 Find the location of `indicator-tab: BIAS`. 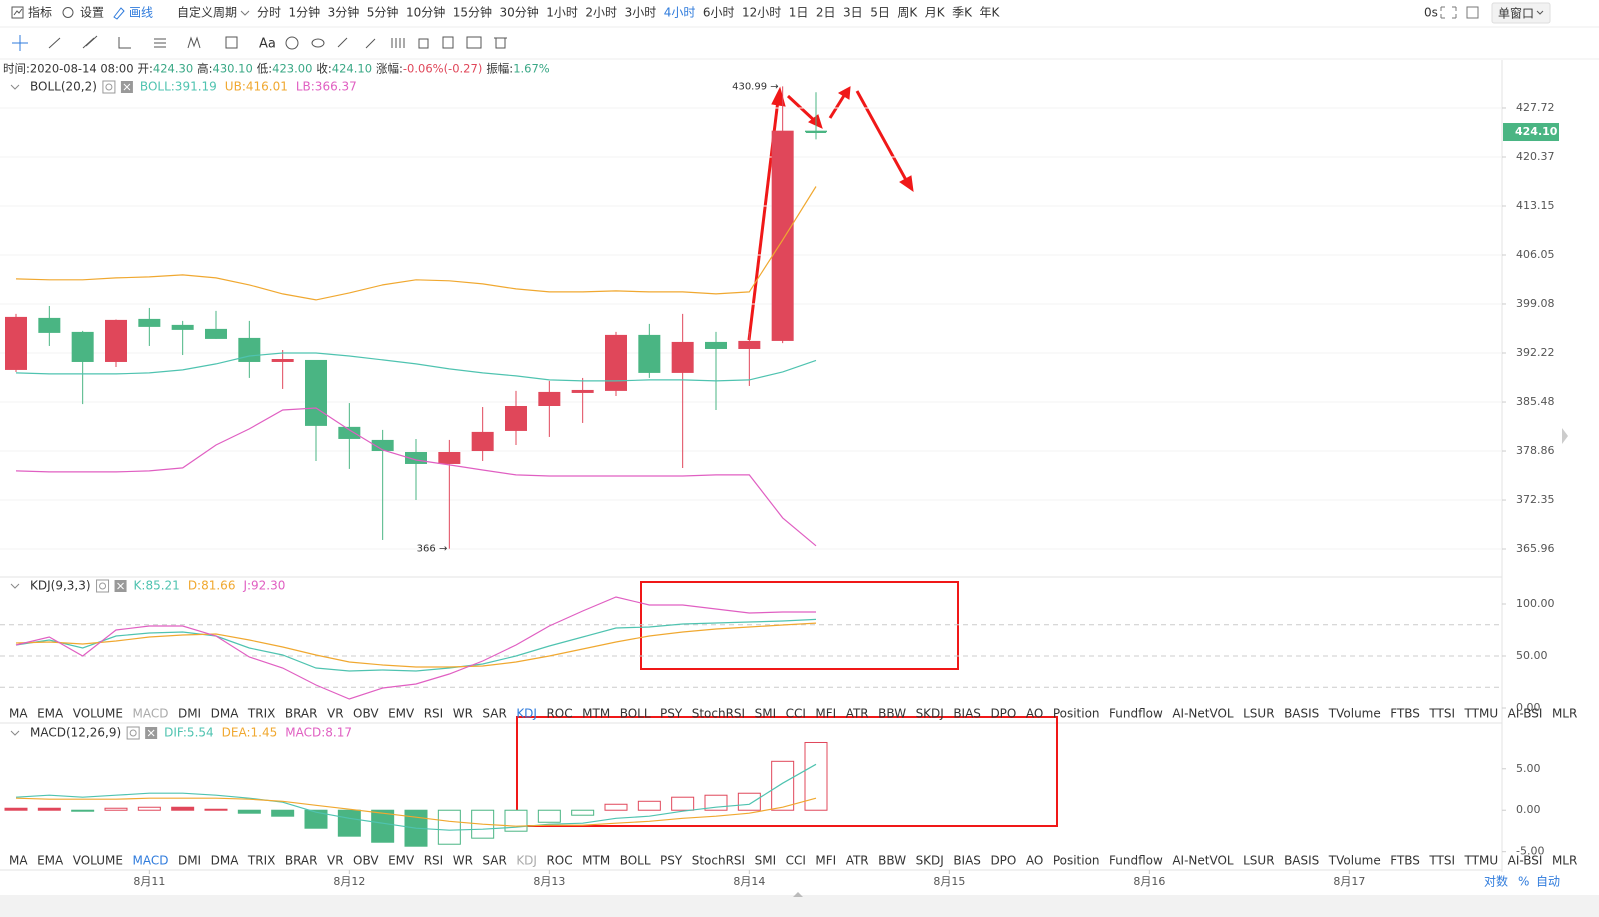

indicator-tab: BIAS is located at coordinates (967, 861).